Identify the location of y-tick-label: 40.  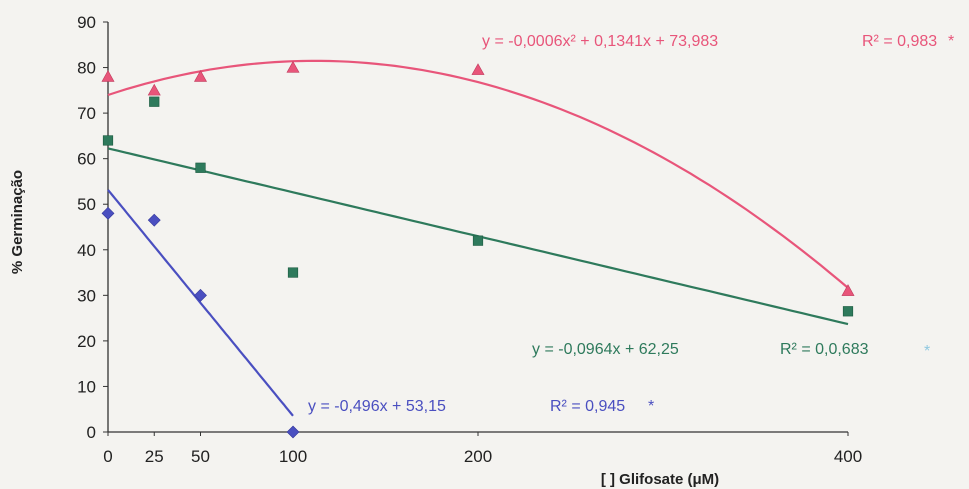
(86, 250).